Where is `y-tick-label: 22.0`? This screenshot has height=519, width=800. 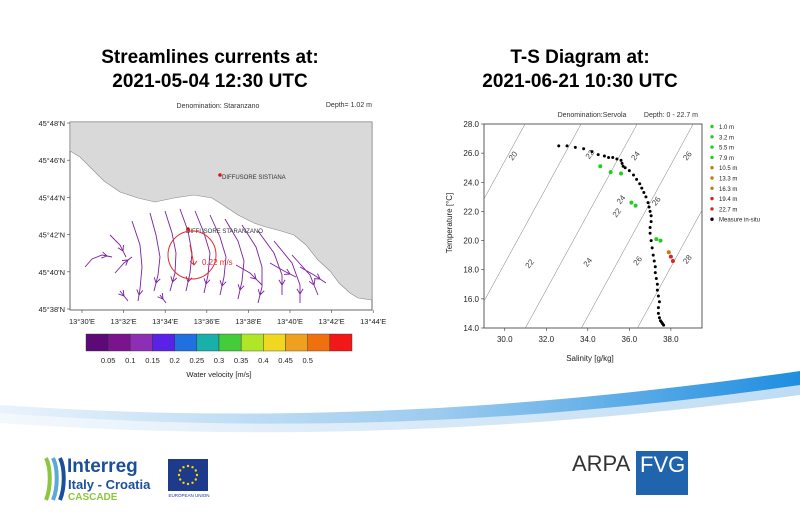 y-tick-label: 22.0 is located at coordinates (471, 211).